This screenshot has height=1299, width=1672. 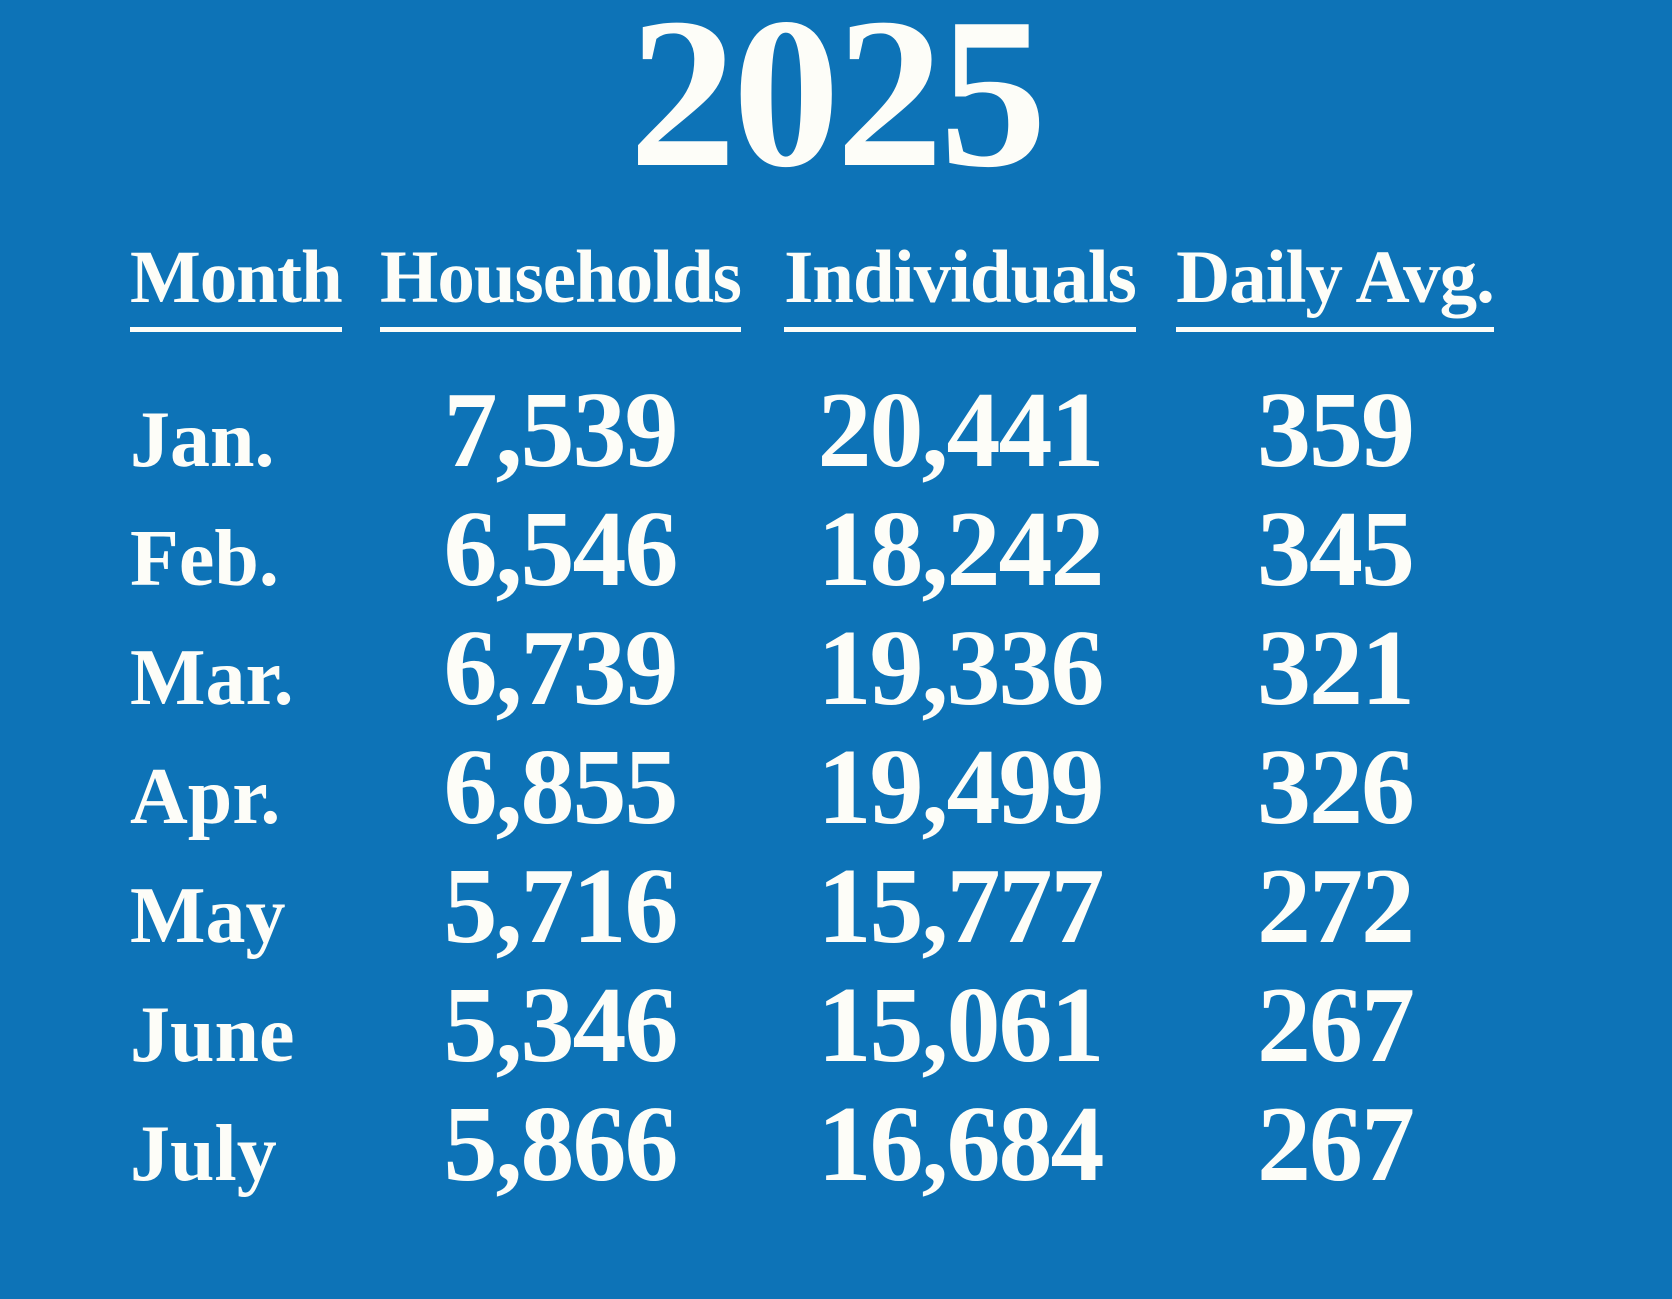 I want to click on column-header-month-cell: Month, so click(x=255, y=286).